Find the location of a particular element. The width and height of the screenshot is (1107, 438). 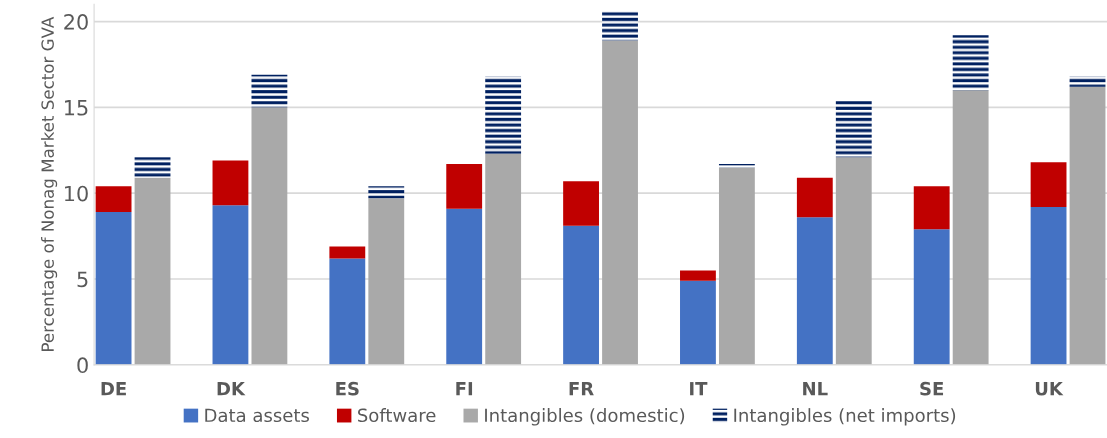

x-tick-label: NL is located at coordinates (815, 389).